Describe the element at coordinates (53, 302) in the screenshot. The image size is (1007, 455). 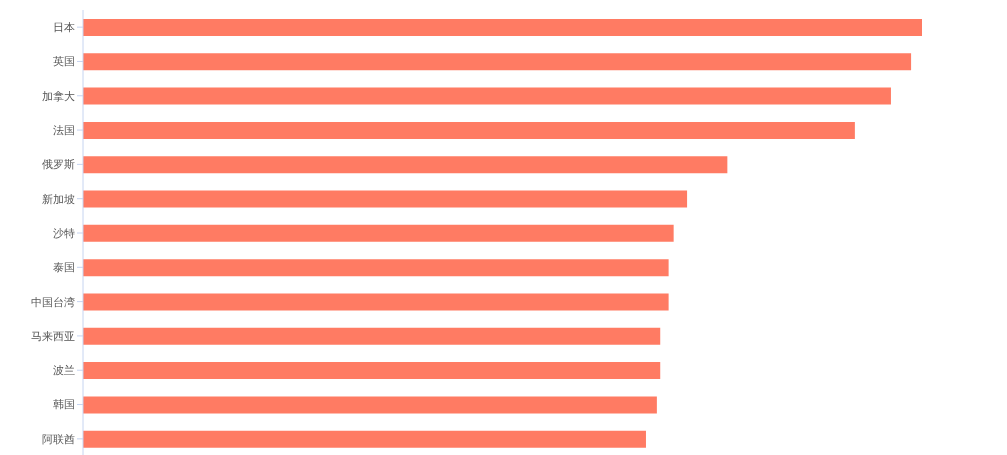
I see `y-tick-label: 中国台湾` at that location.